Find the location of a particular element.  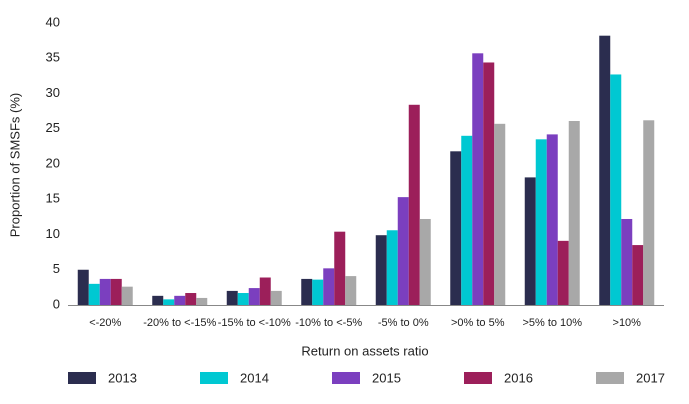

y-tick-label: 35 is located at coordinates (53, 57).